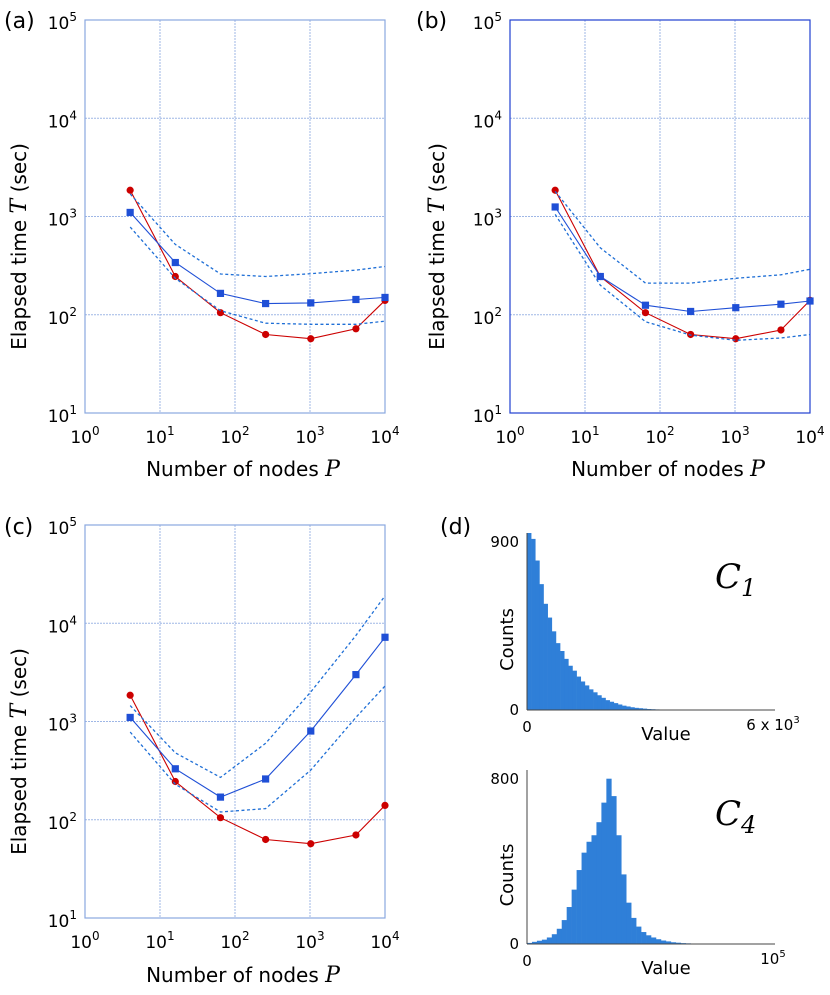  What do you see at coordinates (638, 874) in the screenshot?
I see `histogram-c4: 800 00 105 Value Counts C4` at bounding box center [638, 874].